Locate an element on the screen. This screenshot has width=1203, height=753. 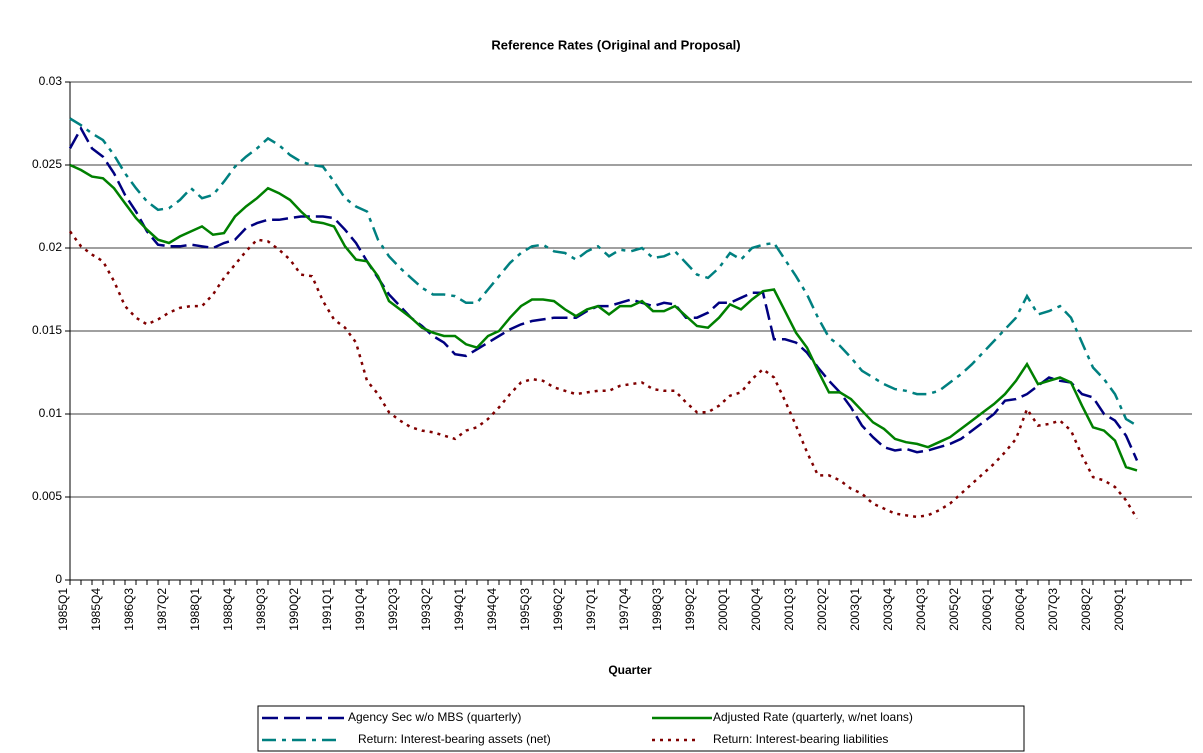
x-tick-label: 1988Q4 is located at coordinates (228, 609).